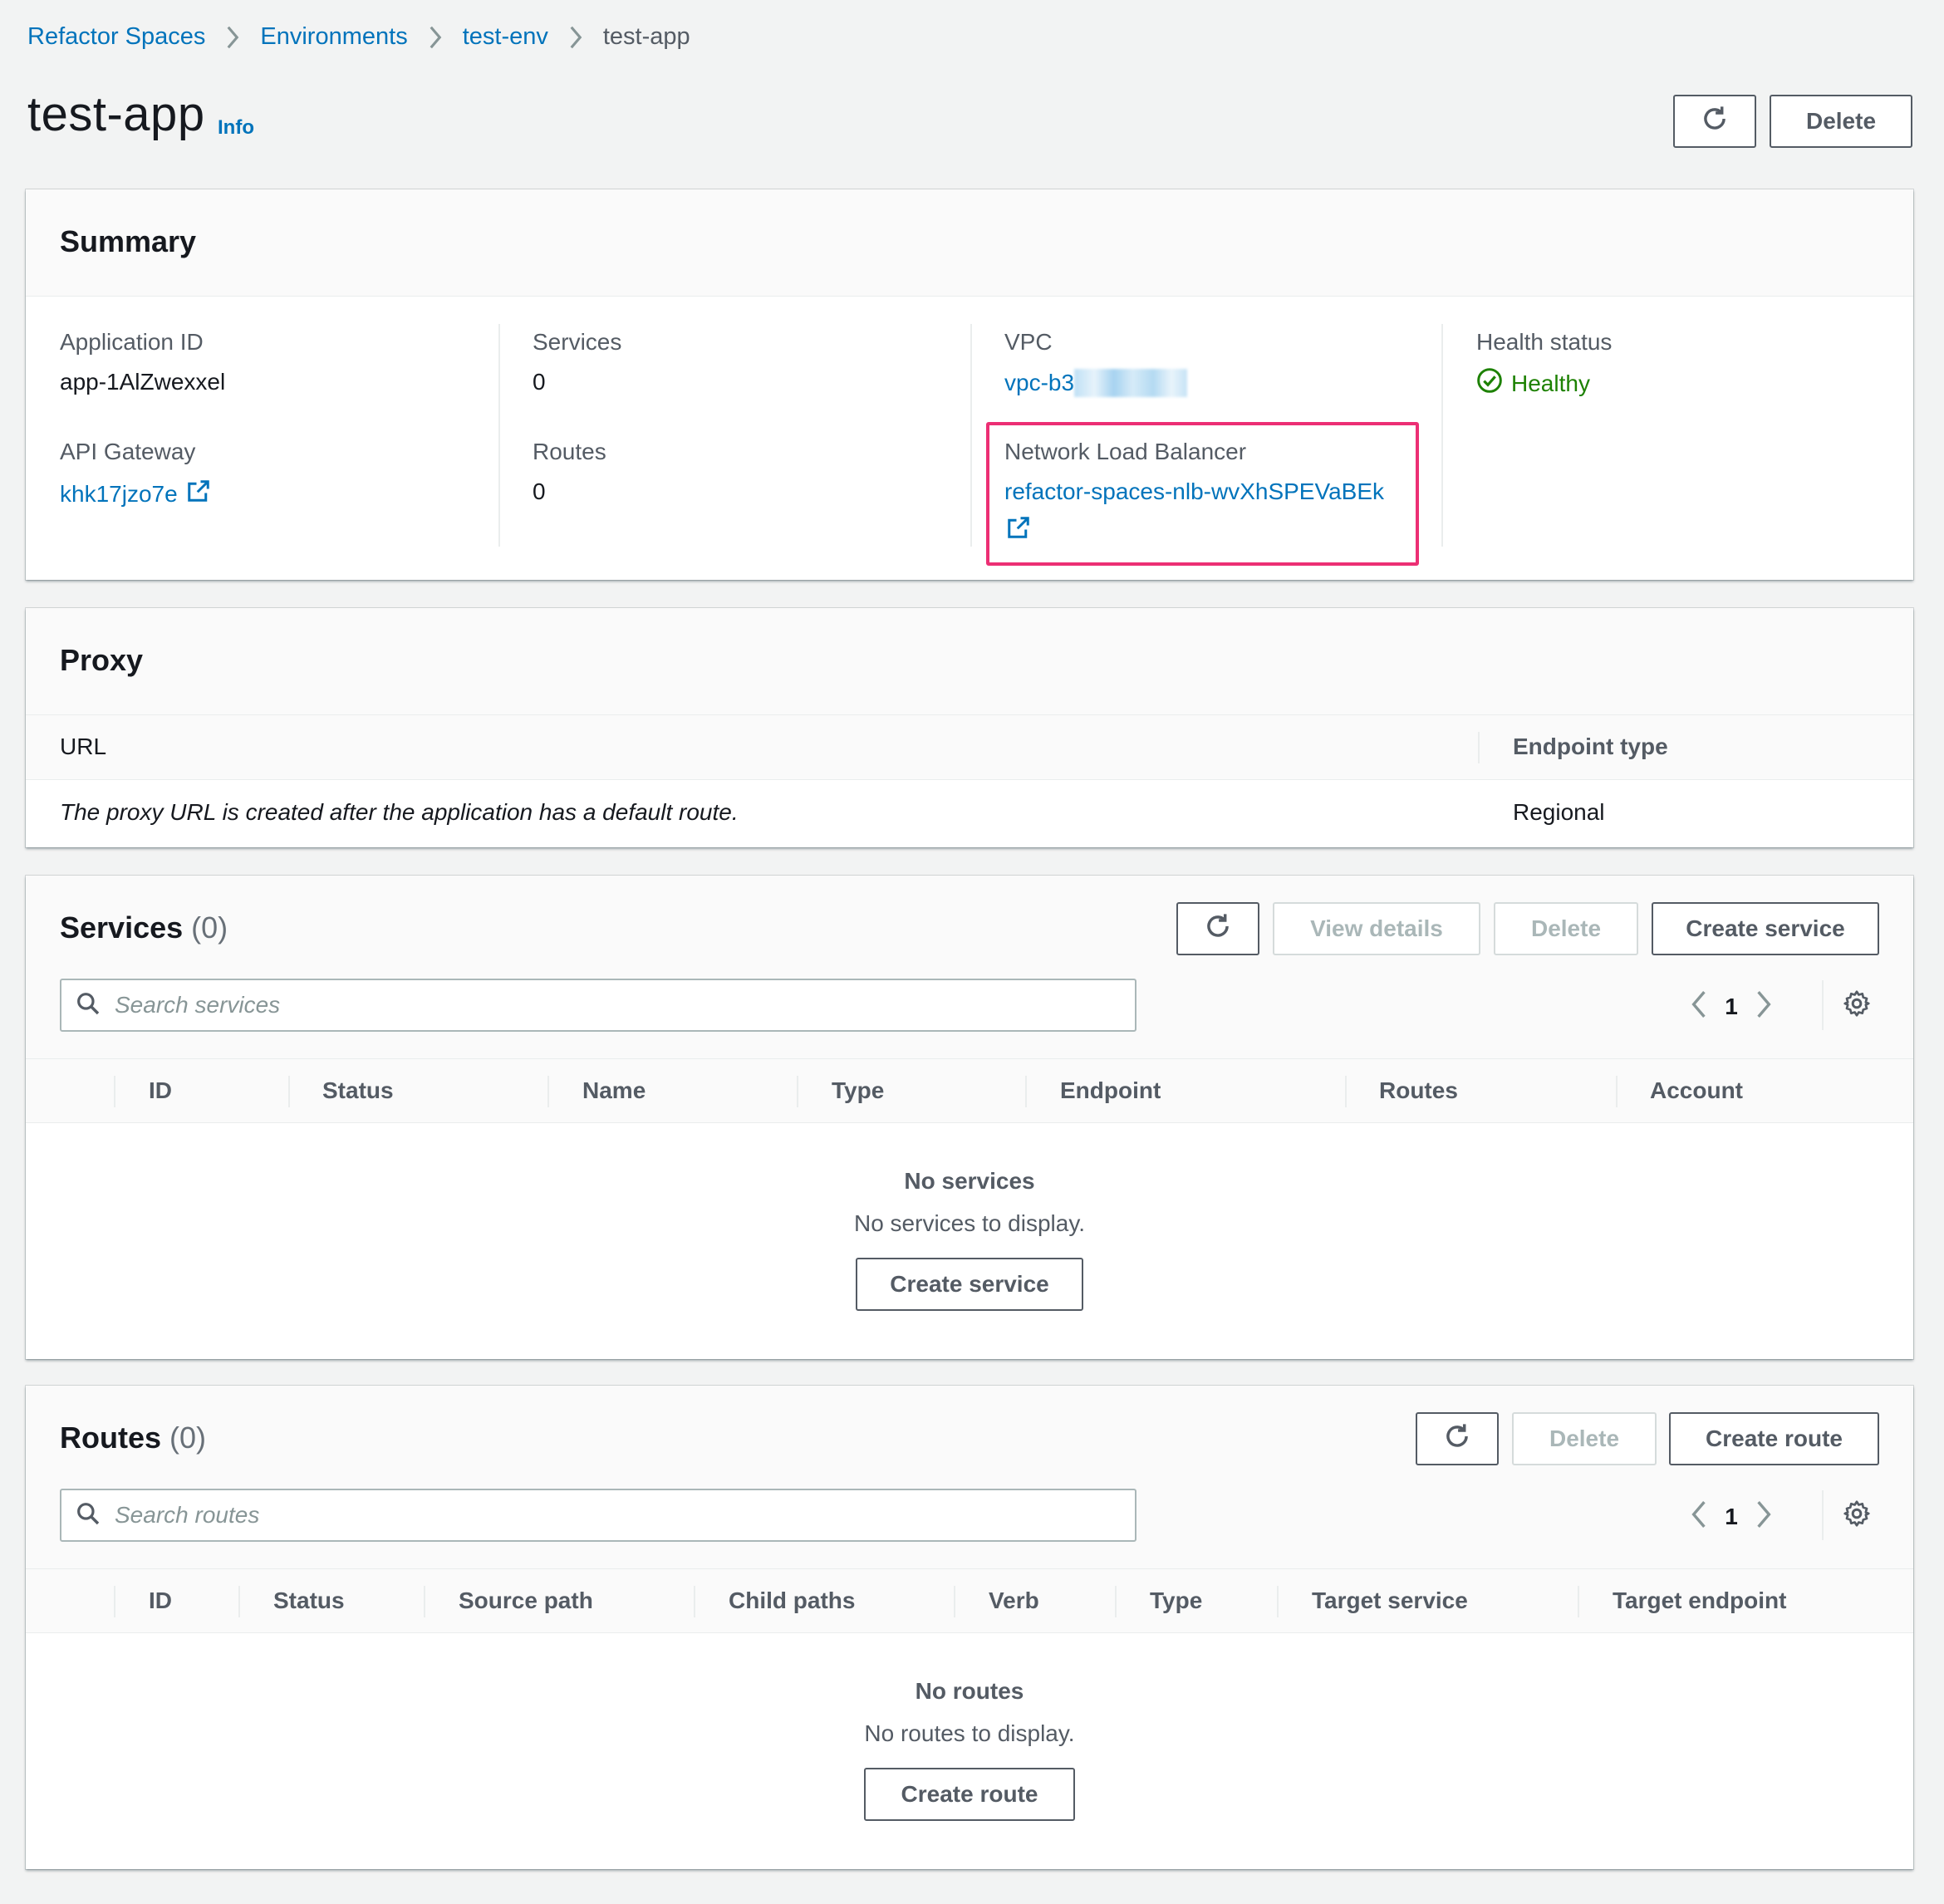 The width and height of the screenshot is (1944, 1904). I want to click on column-header-endpoint: Endpoint, so click(1111, 1090).